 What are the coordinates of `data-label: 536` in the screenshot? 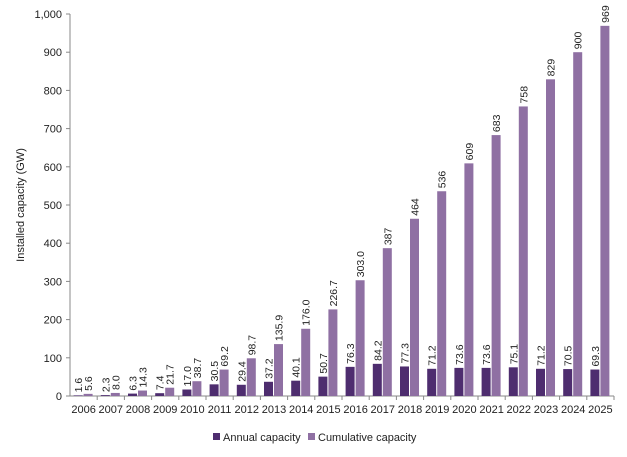 It's located at (443, 180).